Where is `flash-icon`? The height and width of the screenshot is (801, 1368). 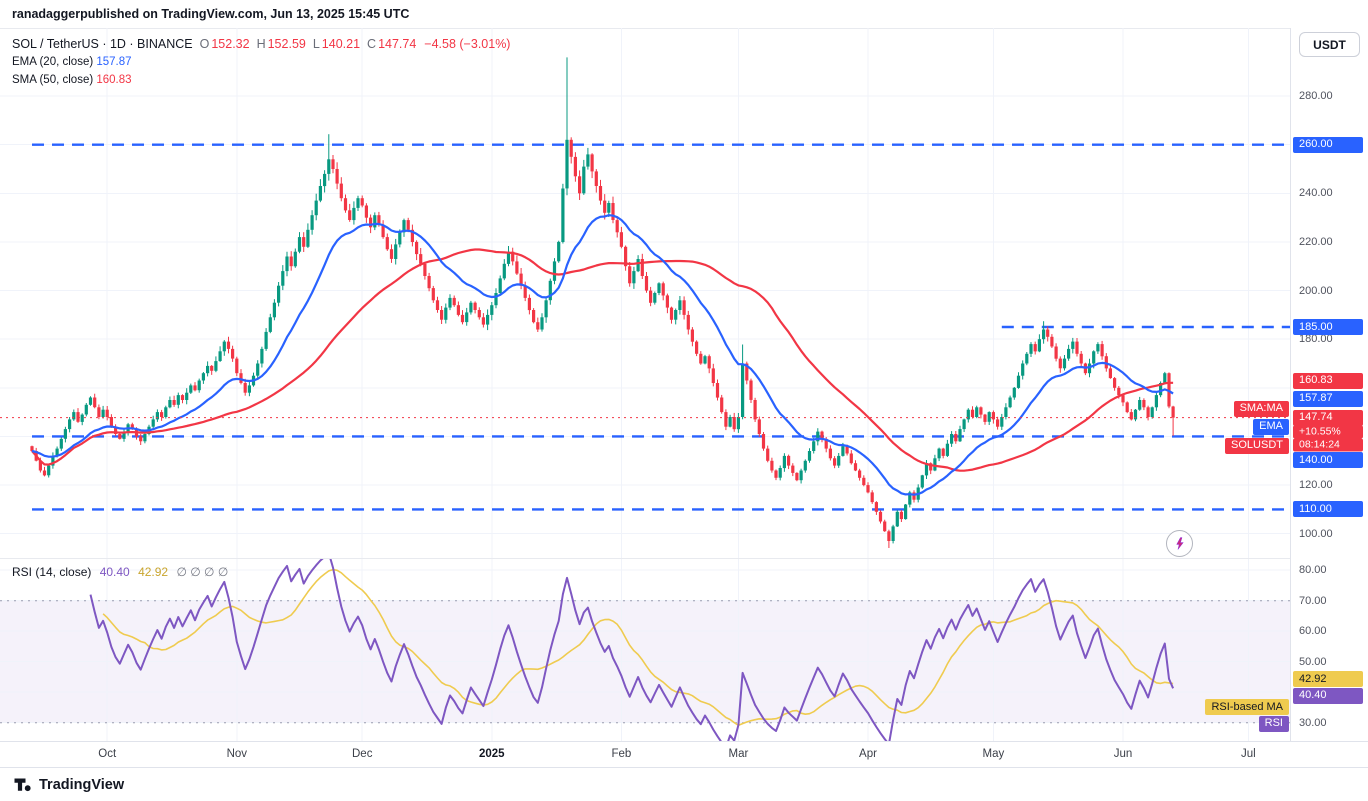
flash-icon is located at coordinates (1179, 543).